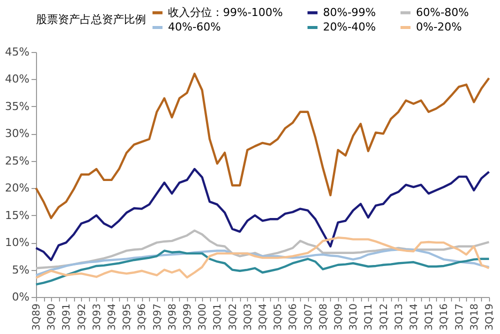 This screenshot has height=334, width=500. What do you see at coordinates (67, 317) in the screenshot?
I see `x-tick-label: 3Q91` at bounding box center [67, 317].